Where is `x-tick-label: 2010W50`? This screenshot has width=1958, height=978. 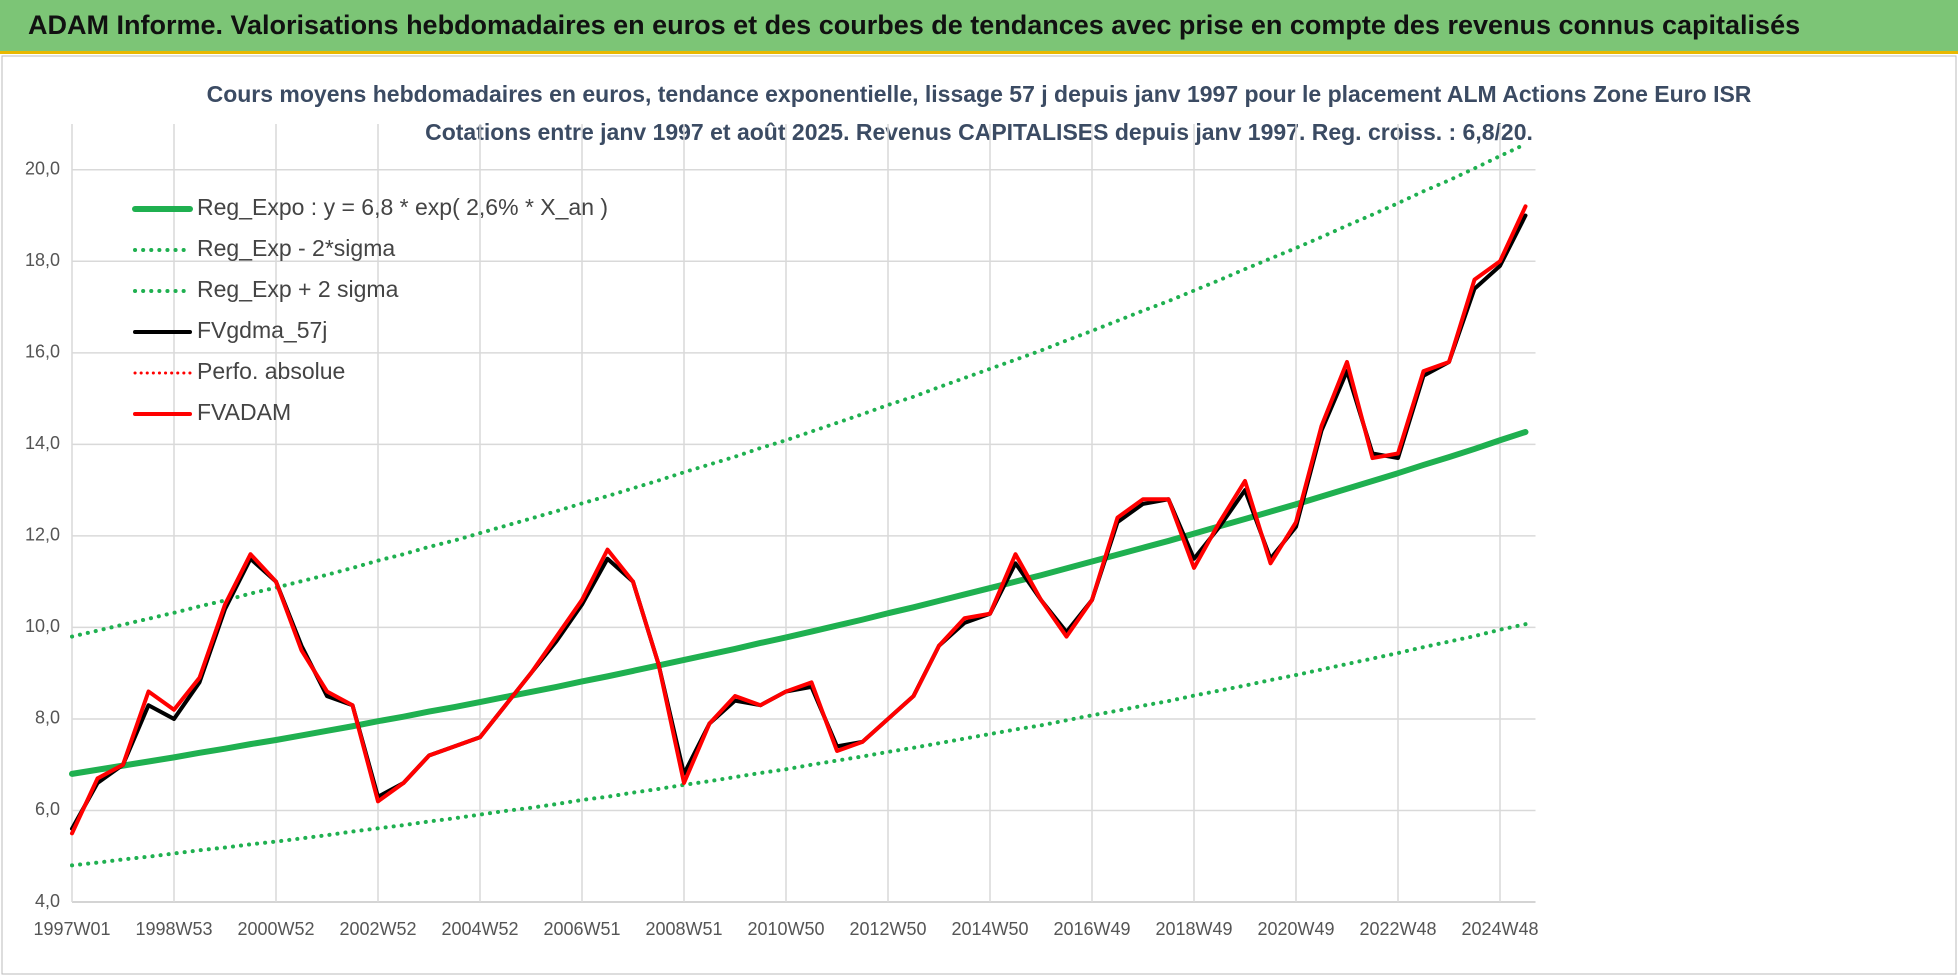 x-tick-label: 2010W50 is located at coordinates (785, 929).